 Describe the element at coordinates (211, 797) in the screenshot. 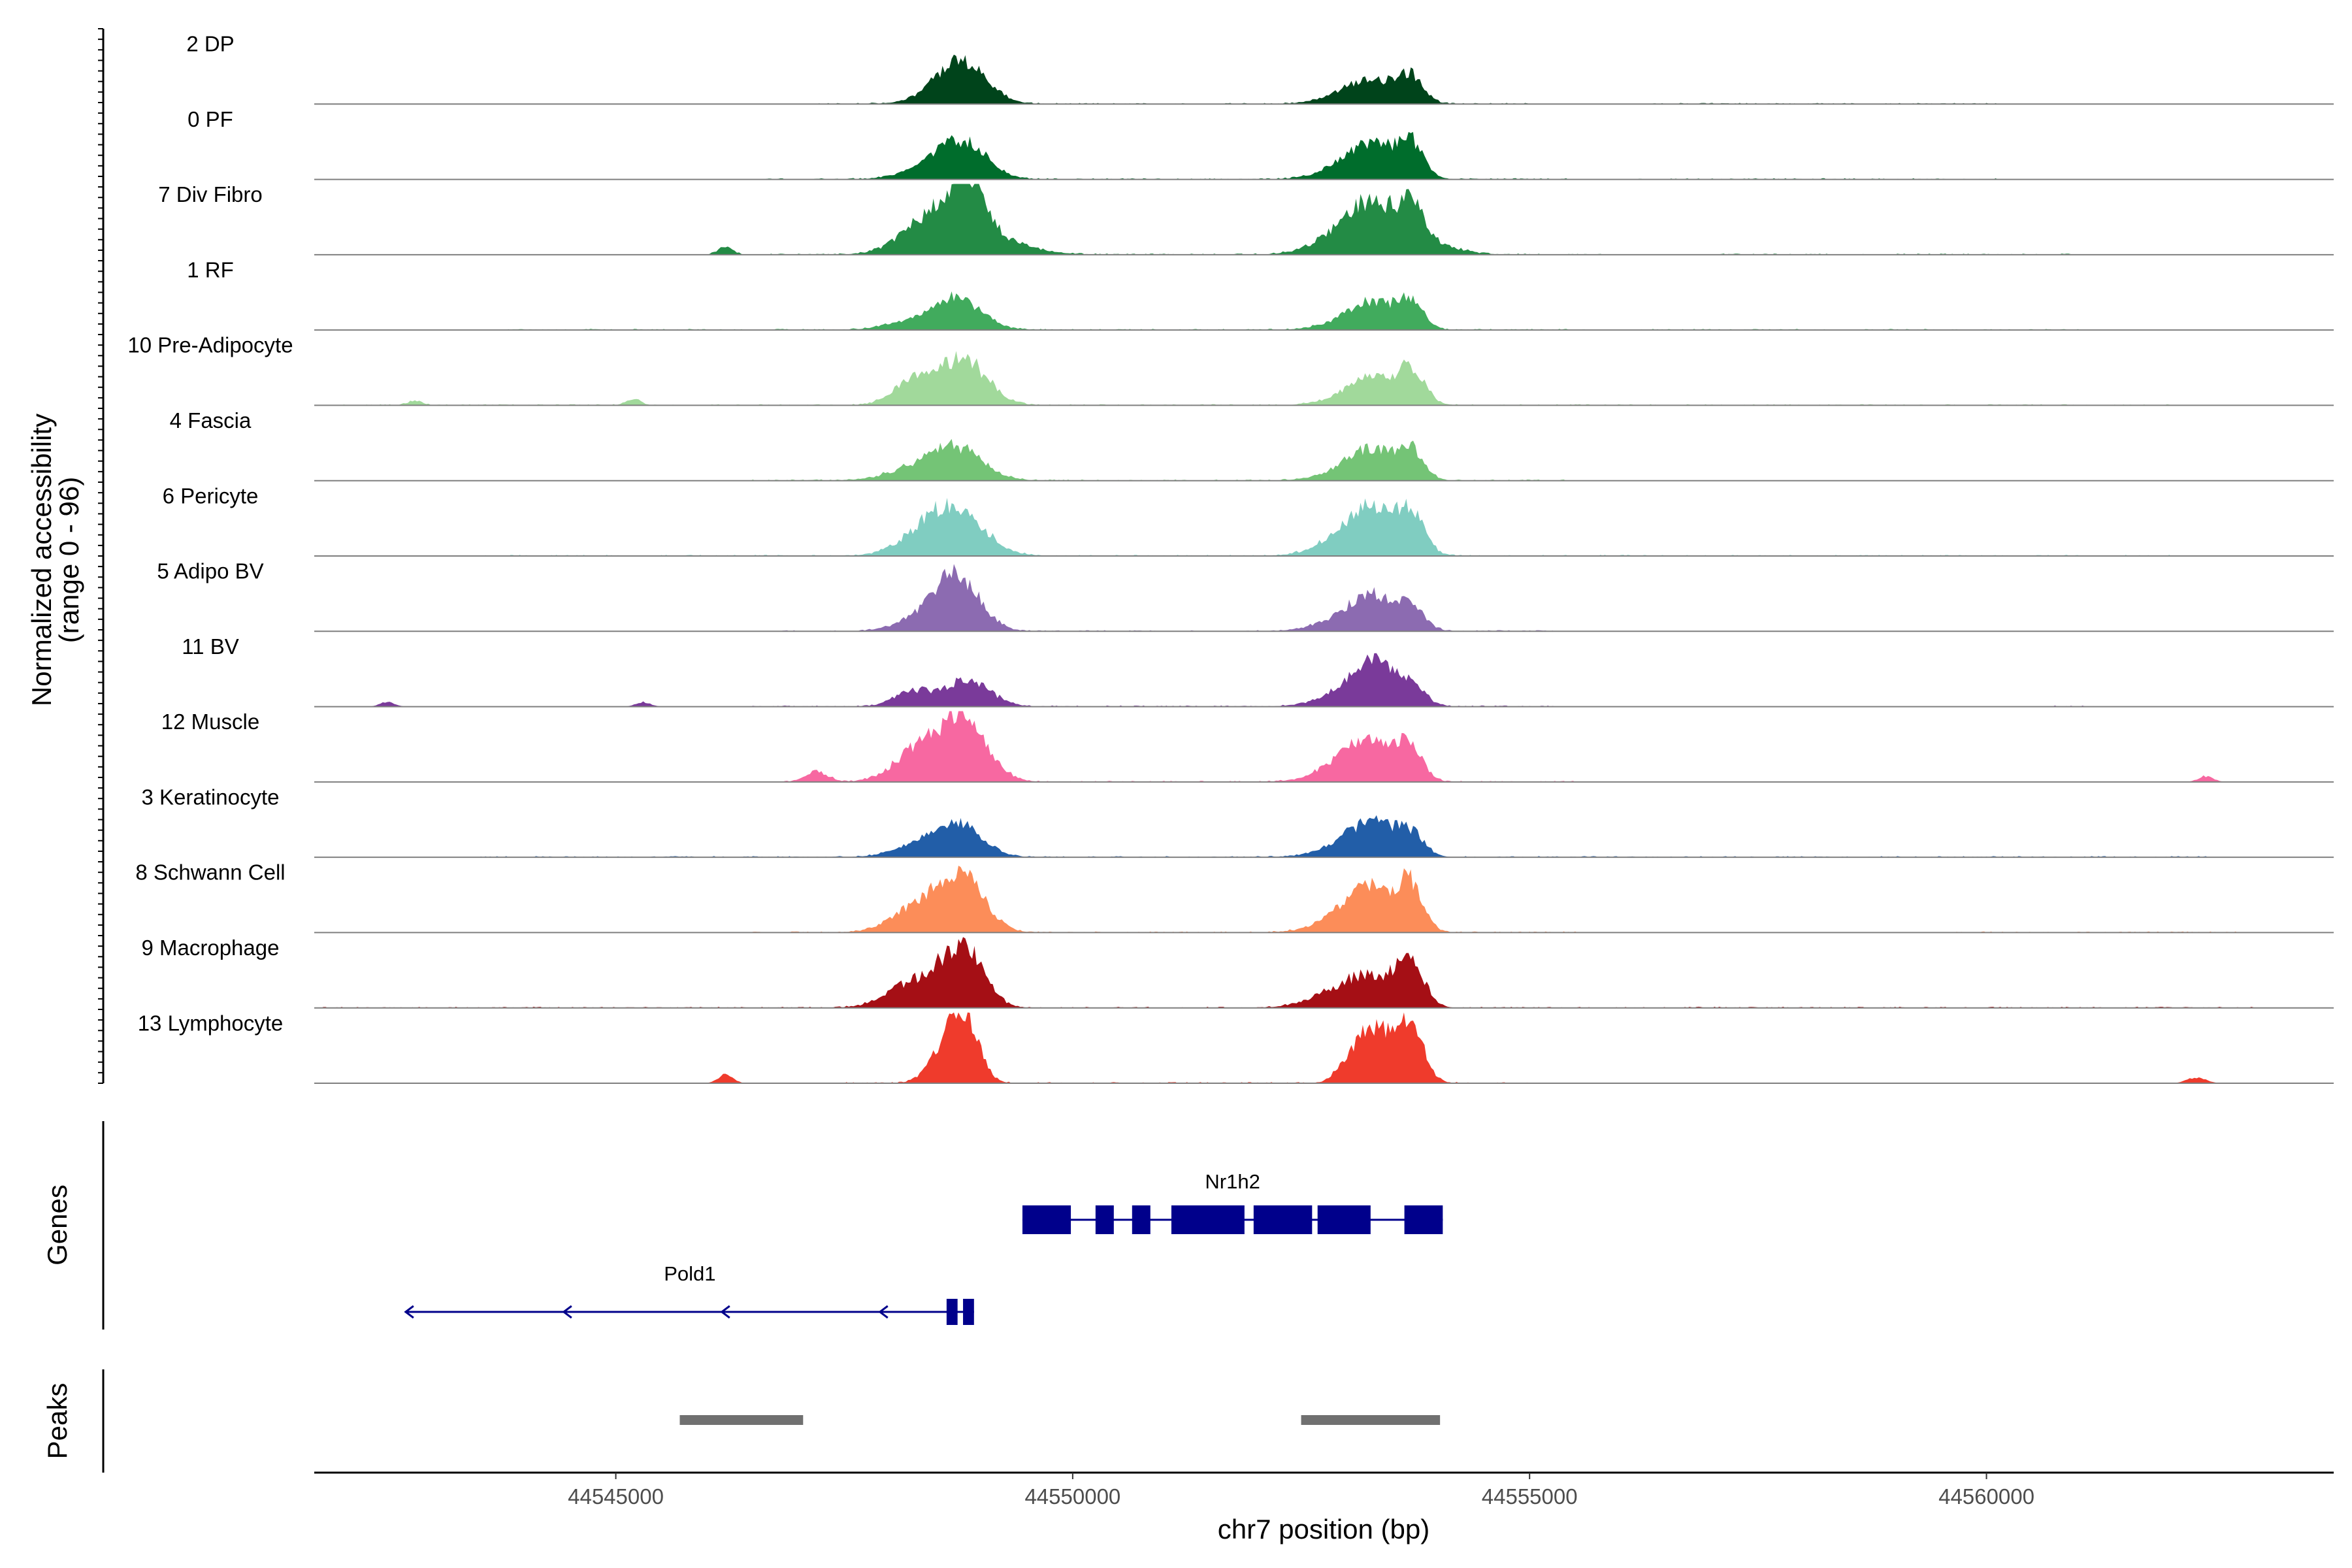

I see `track-label-10: 3 Keratinocyte` at that location.